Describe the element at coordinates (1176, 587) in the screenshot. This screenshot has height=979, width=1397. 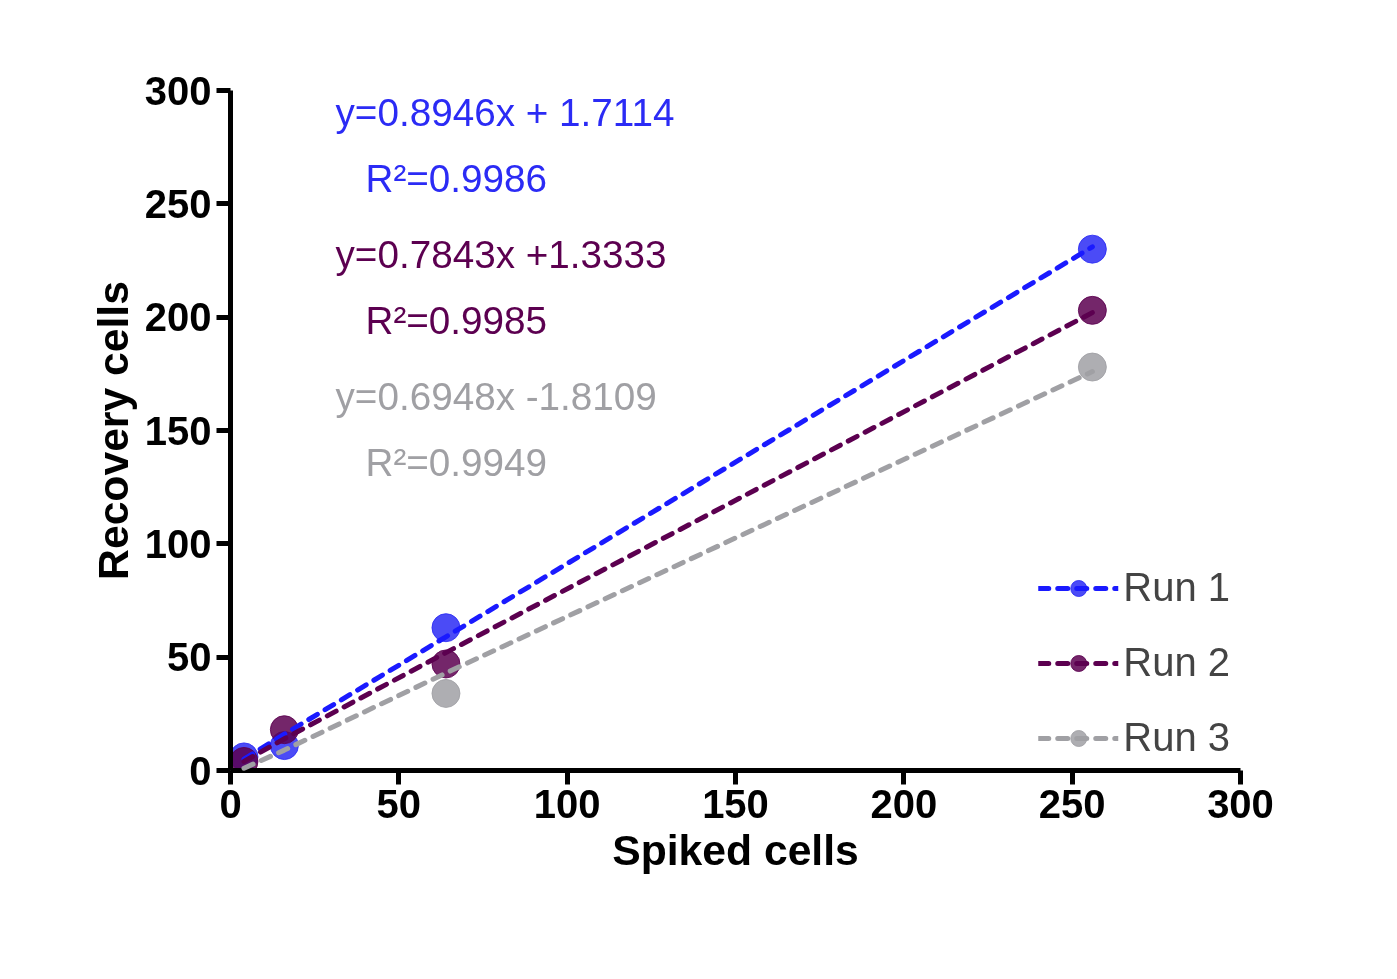
I see `legend-label: Run 1` at that location.